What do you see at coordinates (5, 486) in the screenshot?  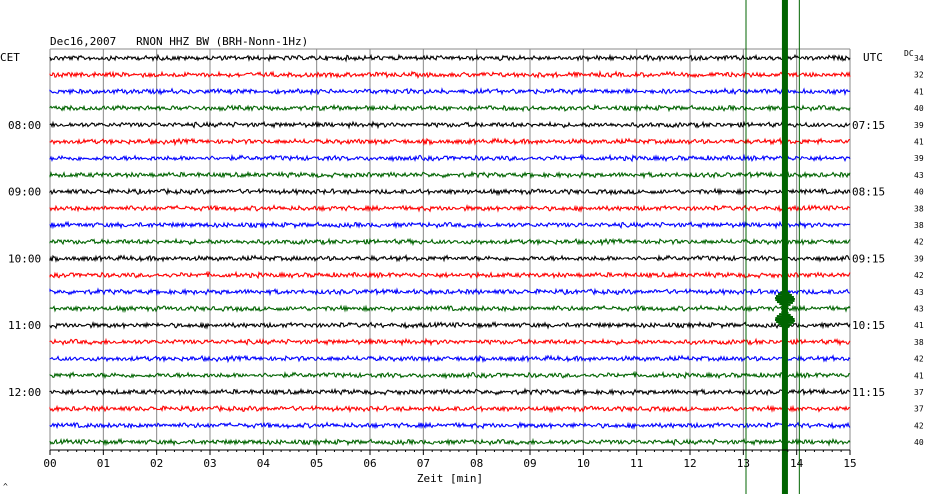 I see `bottom-left-mark: ^` at bounding box center [5, 486].